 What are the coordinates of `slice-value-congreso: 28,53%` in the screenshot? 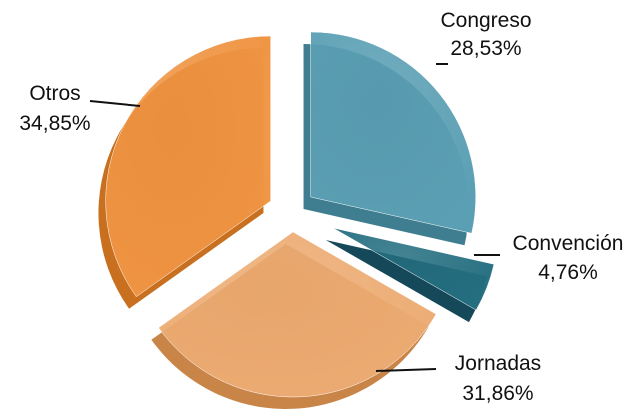 It's located at (485, 48).